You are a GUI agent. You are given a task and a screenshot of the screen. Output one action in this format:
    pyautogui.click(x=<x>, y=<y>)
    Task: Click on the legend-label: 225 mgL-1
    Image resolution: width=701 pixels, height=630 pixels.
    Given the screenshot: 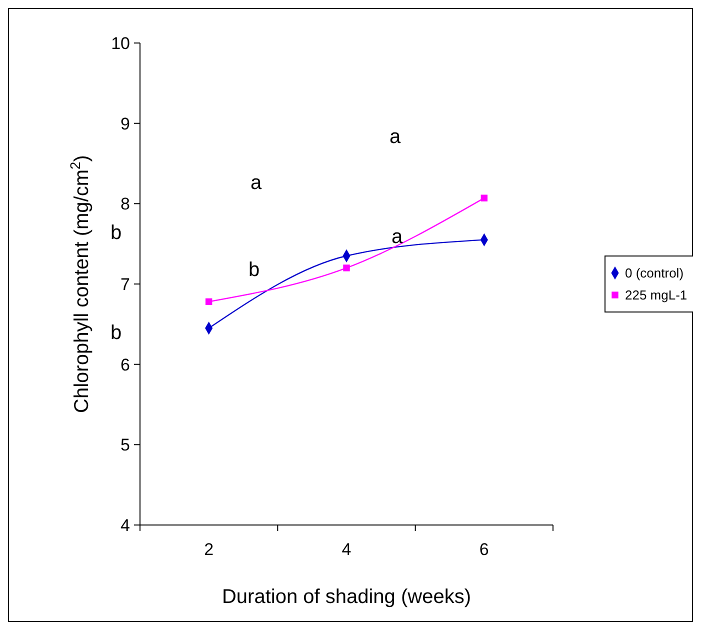 What is the action you would take?
    pyautogui.click(x=656, y=295)
    